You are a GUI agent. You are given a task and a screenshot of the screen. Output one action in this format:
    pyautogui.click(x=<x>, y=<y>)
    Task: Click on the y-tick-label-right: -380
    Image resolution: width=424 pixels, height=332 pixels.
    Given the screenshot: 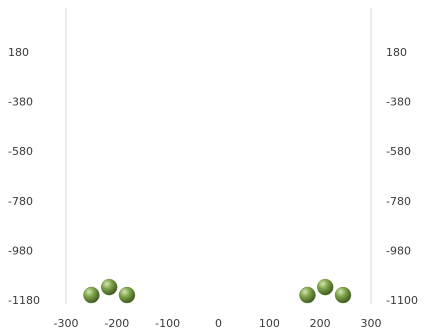 What is the action you would take?
    pyautogui.click(x=398, y=102)
    